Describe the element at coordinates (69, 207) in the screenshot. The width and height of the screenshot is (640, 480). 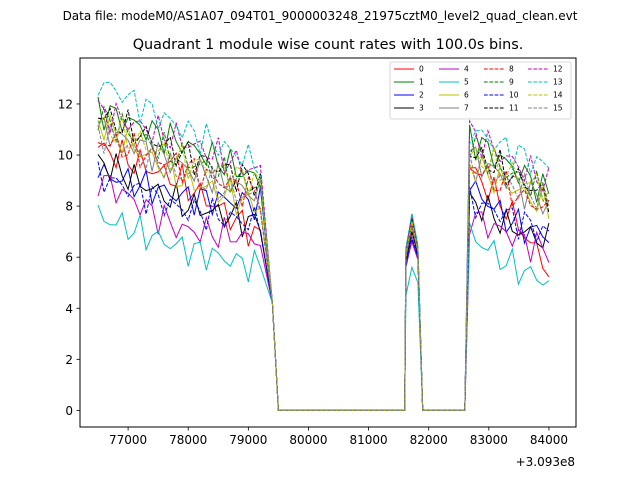
I see `y-tick-label: 8` at that location.